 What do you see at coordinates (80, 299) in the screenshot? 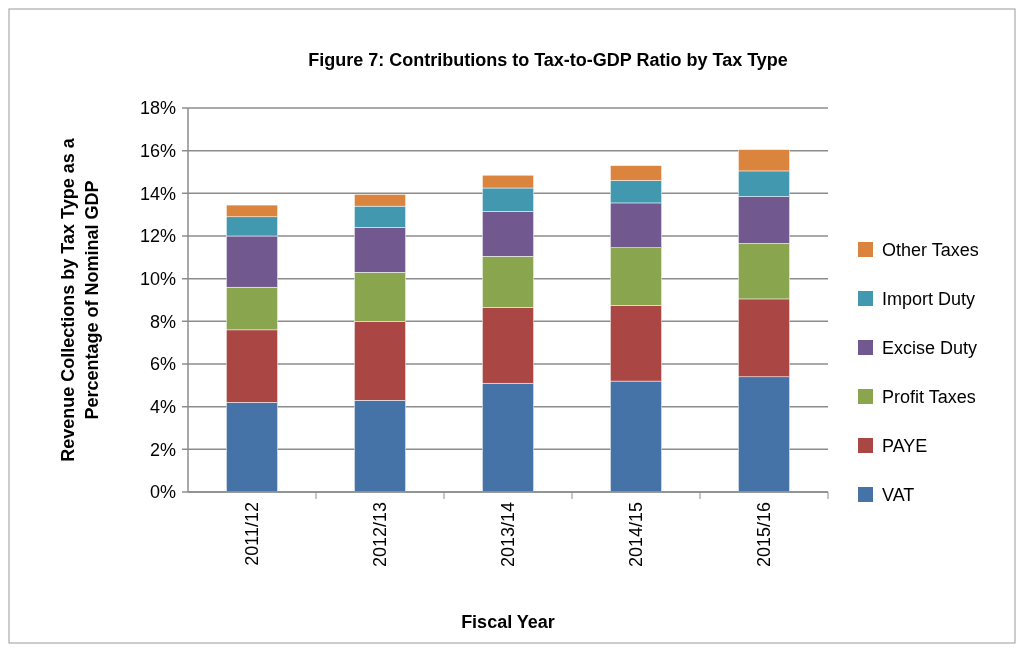
I see `y-axis-title: Revenue Collections by Tax Type as a Percentage of Nominal GDP` at bounding box center [80, 299].